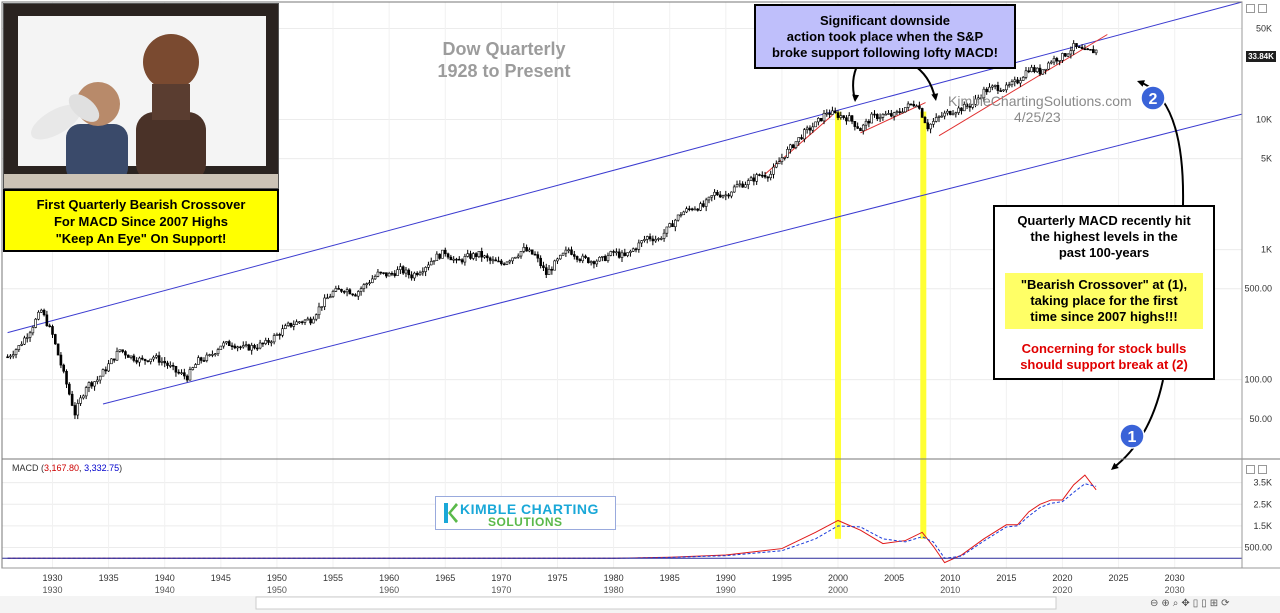  What do you see at coordinates (1262, 8) in the screenshot?
I see `close-pane-icon` at bounding box center [1262, 8].